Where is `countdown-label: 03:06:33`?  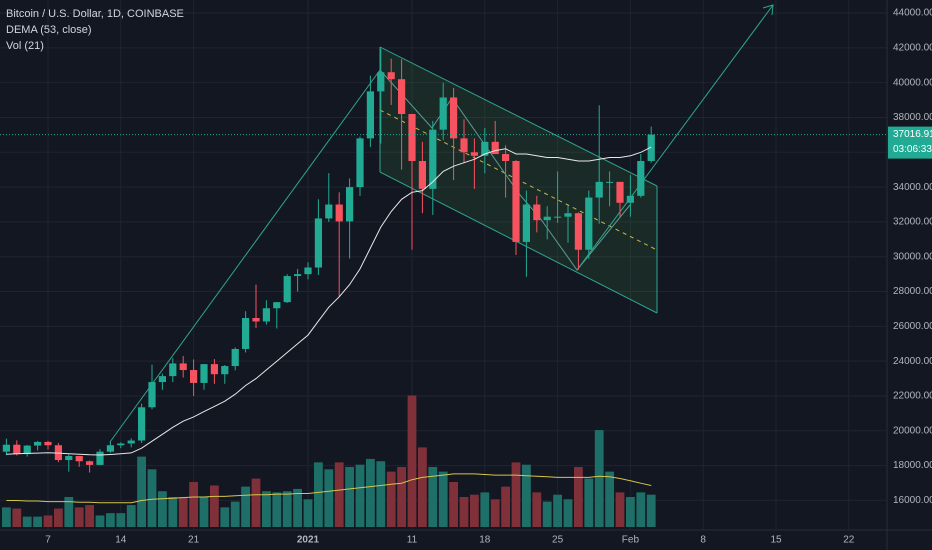 countdown-label: 03:06:33 is located at coordinates (912, 149).